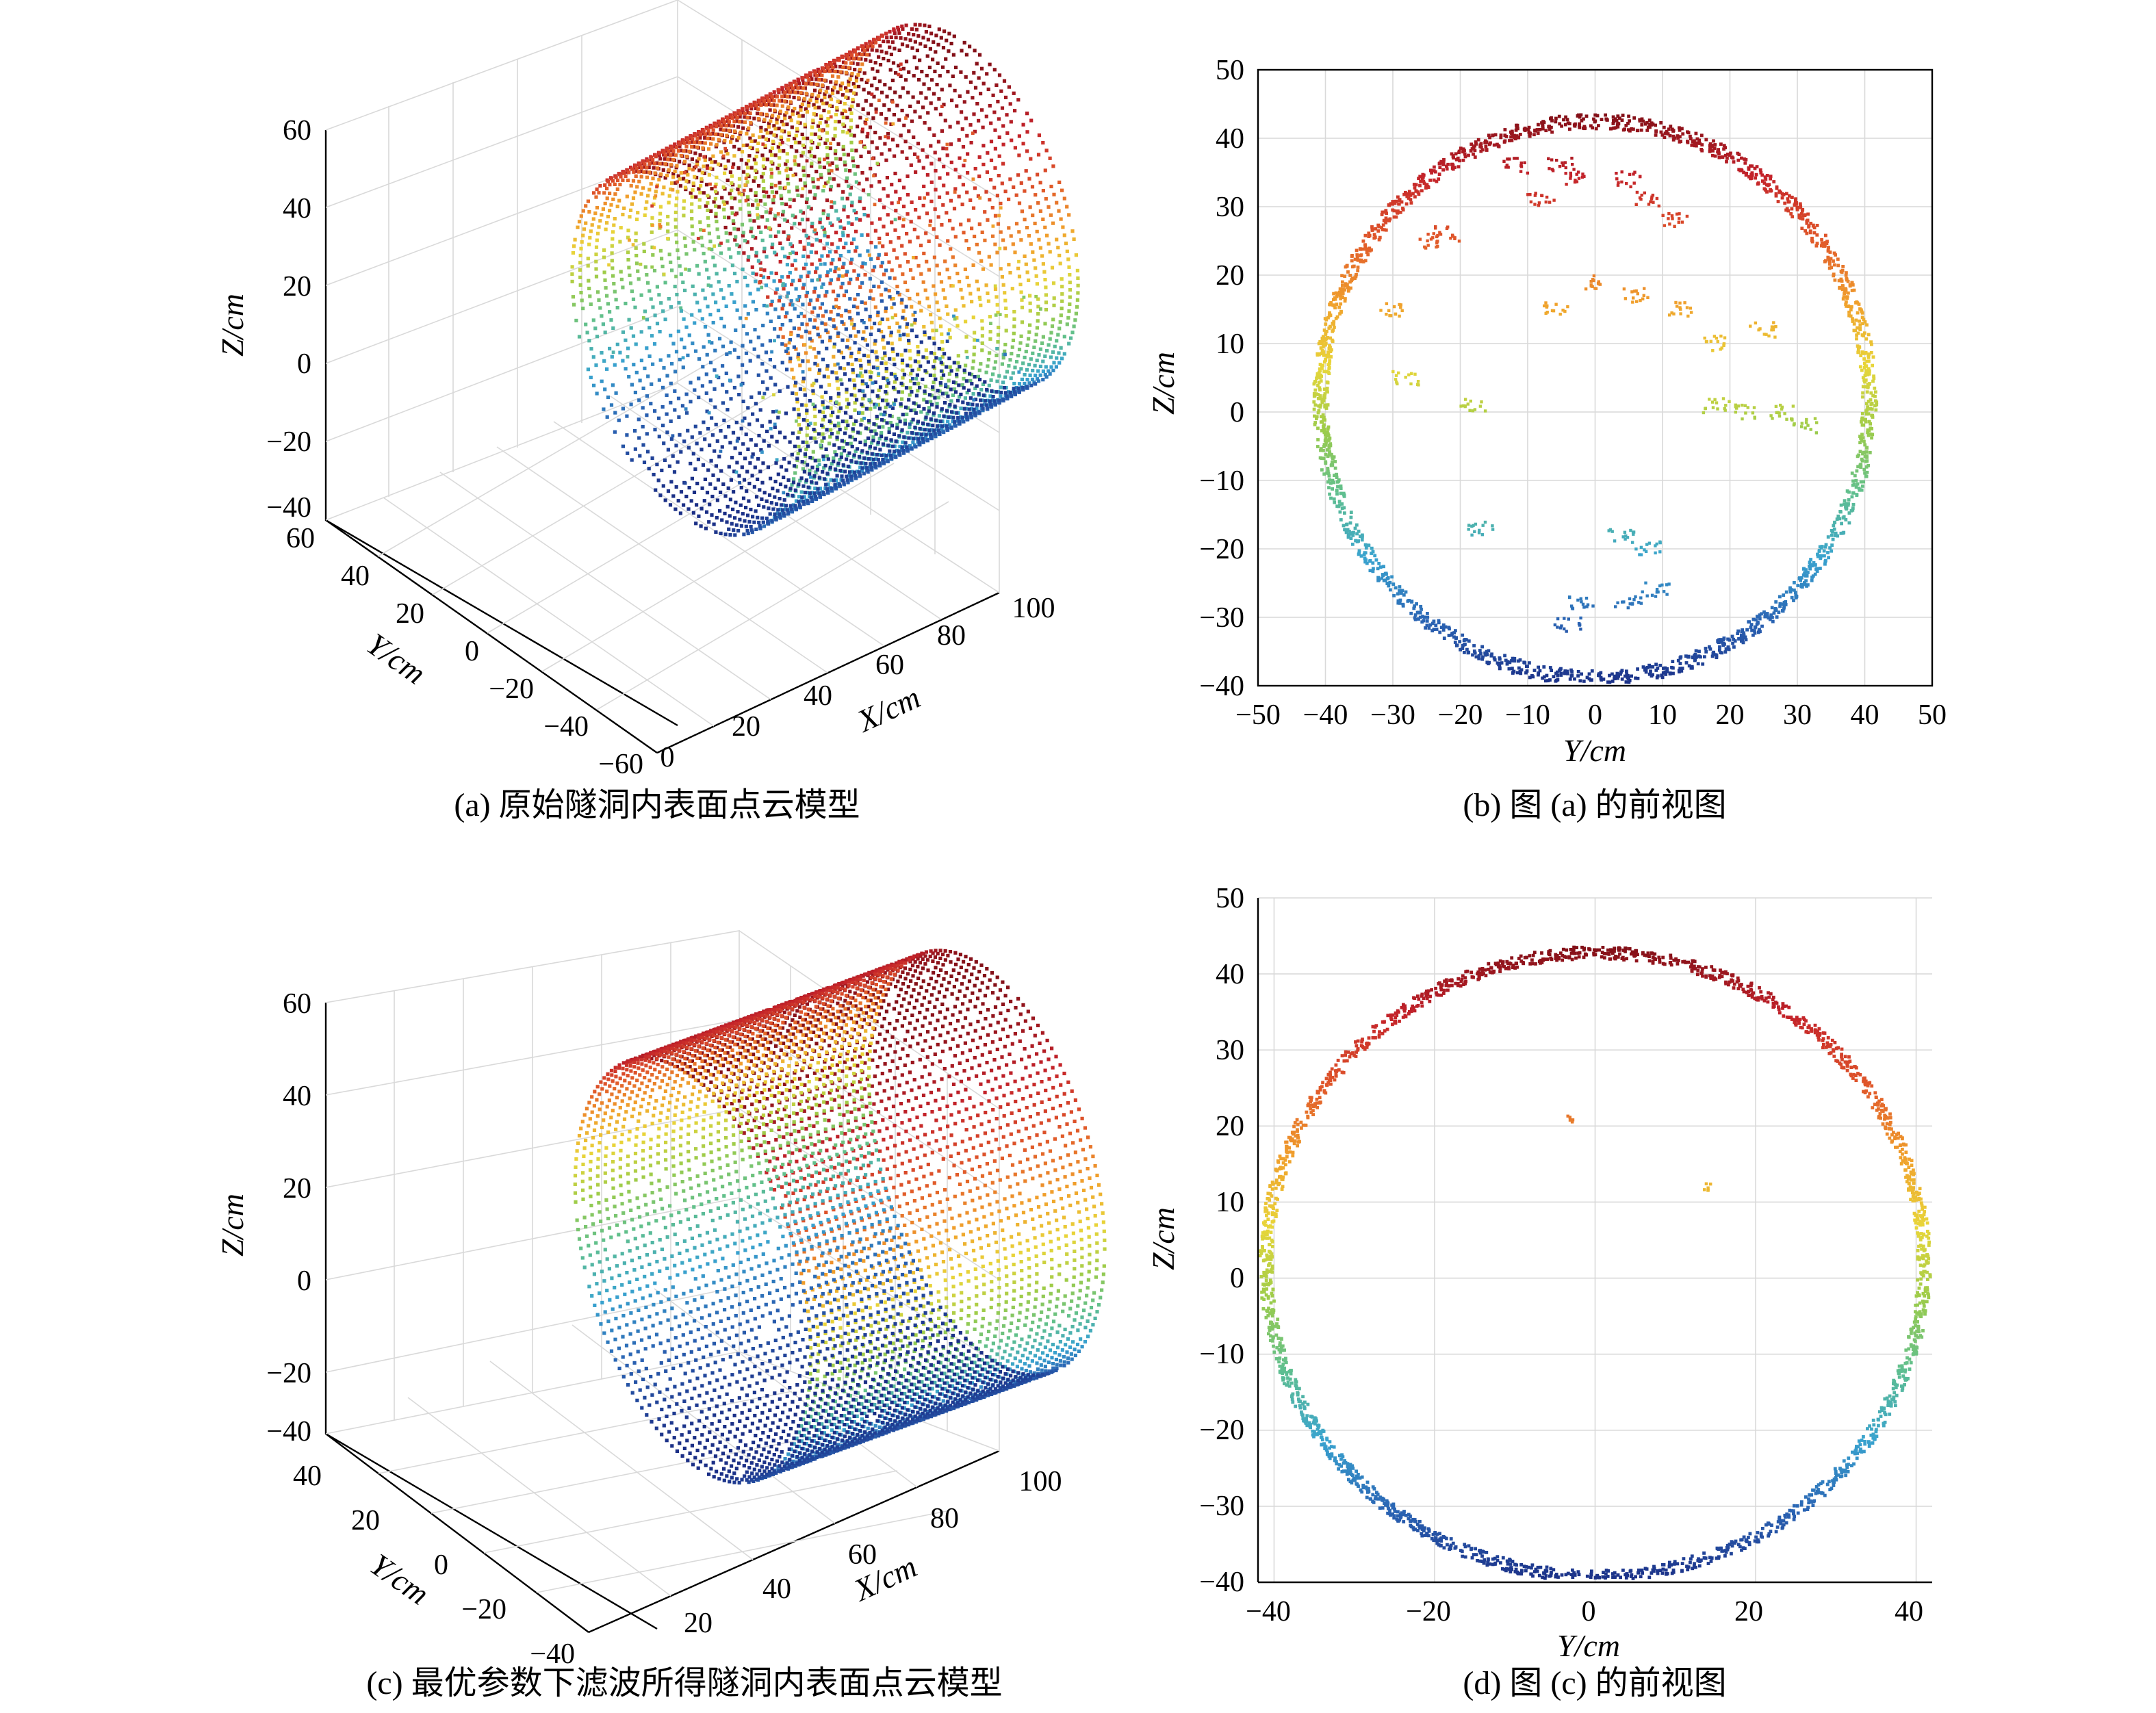 The width and height of the screenshot is (2156, 1713). Describe the element at coordinates (1033, 608) in the screenshot. I see `panel-a-x-tick-100: 100` at that location.